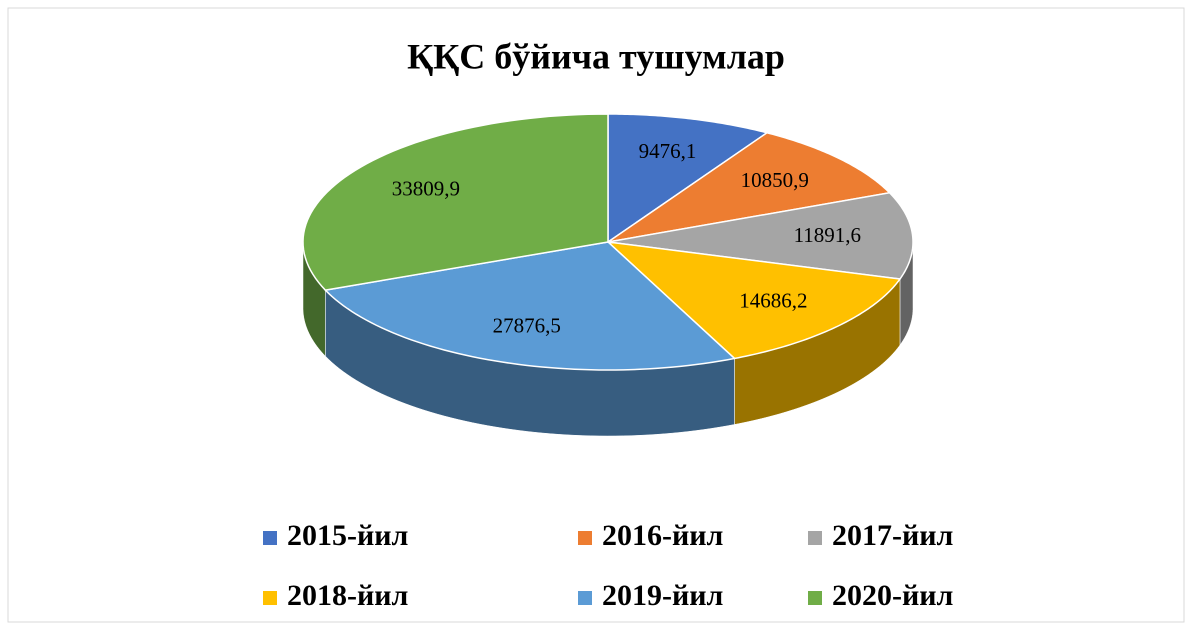 The width and height of the screenshot is (1192, 626). What do you see at coordinates (527, 325) in the screenshot?
I see `data-label: 27876,5` at bounding box center [527, 325].